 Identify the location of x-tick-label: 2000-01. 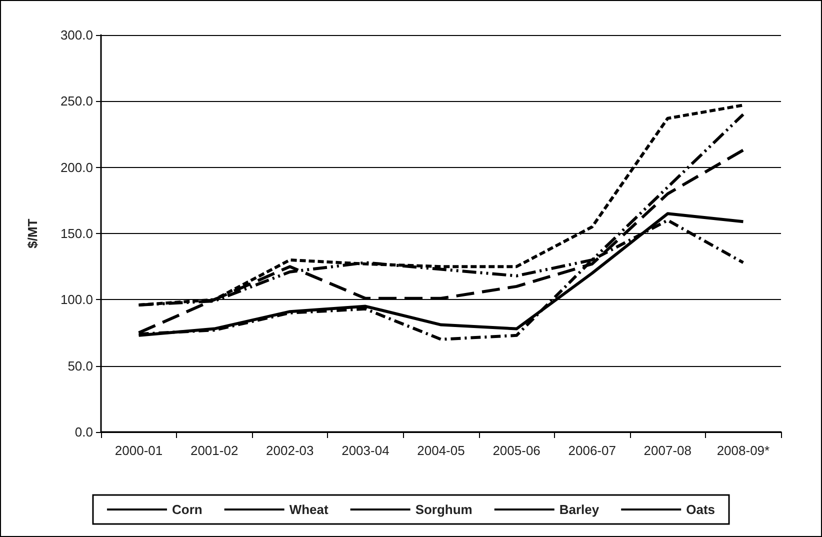
(138, 450).